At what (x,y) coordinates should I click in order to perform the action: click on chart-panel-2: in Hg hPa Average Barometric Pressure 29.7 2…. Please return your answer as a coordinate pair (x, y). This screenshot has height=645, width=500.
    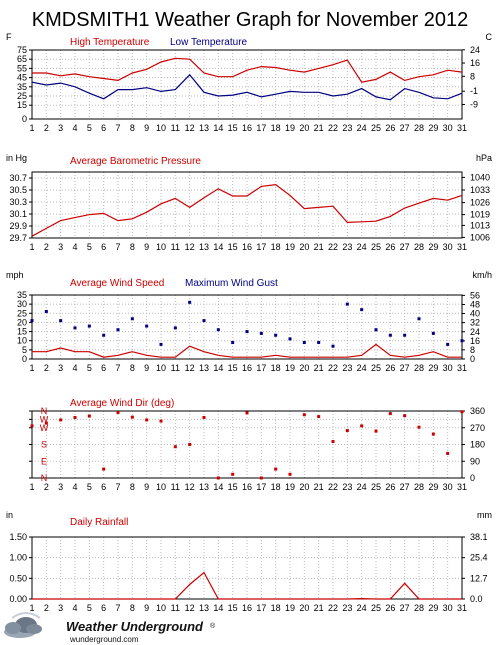
    Looking at the image, I should click on (249, 202).